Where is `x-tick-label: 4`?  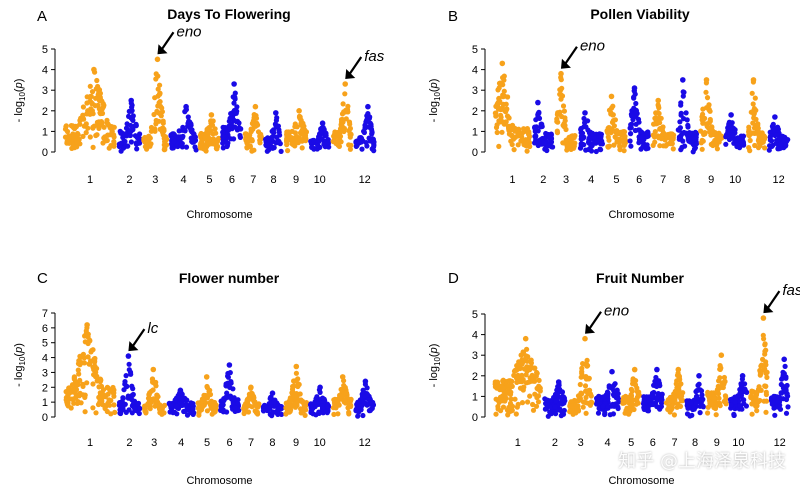 x-tick-label: 4 is located at coordinates (607, 443).